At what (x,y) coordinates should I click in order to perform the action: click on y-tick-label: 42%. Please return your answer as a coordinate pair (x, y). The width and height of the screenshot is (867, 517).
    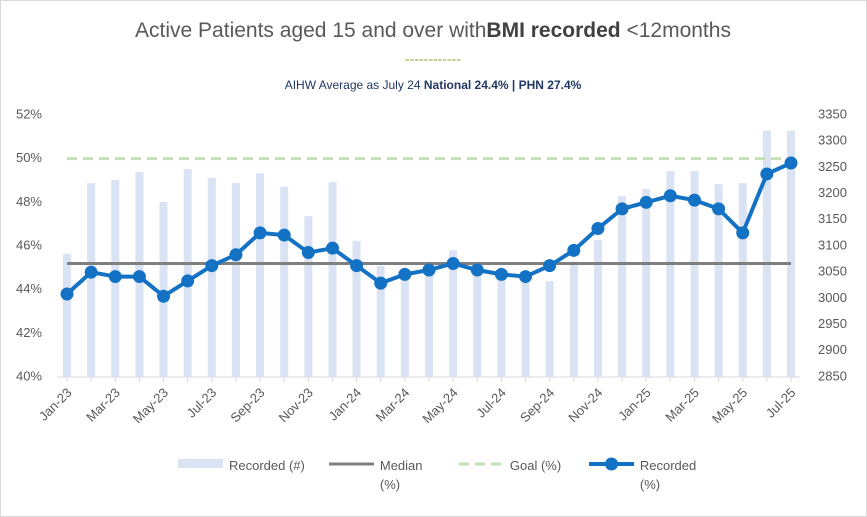
    Looking at the image, I should click on (29, 332).